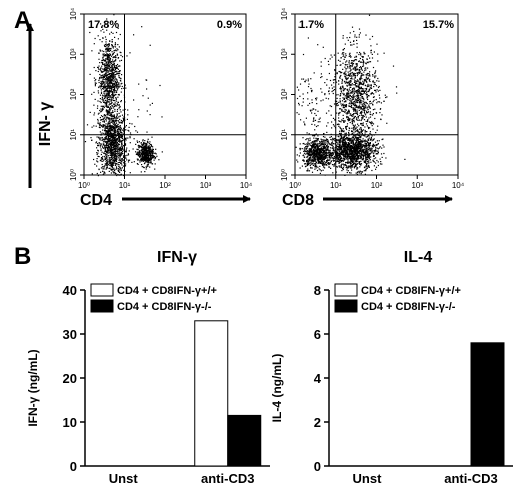 This screenshot has width=520, height=486. I want to click on quadrant-percent-upper-right: 0.9%, so click(229, 25).